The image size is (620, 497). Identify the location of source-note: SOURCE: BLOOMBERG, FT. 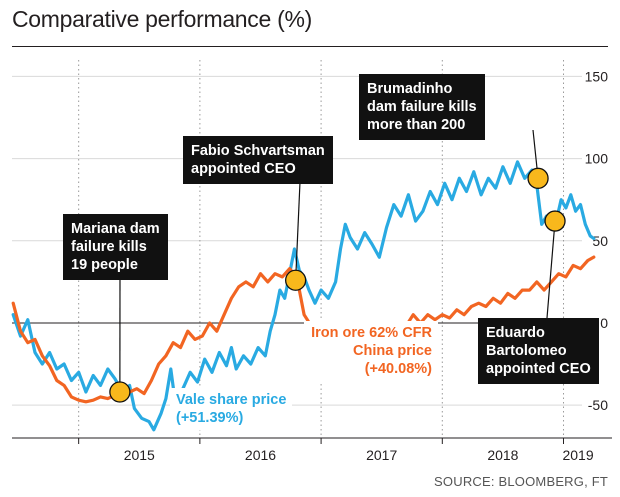
(521, 481).